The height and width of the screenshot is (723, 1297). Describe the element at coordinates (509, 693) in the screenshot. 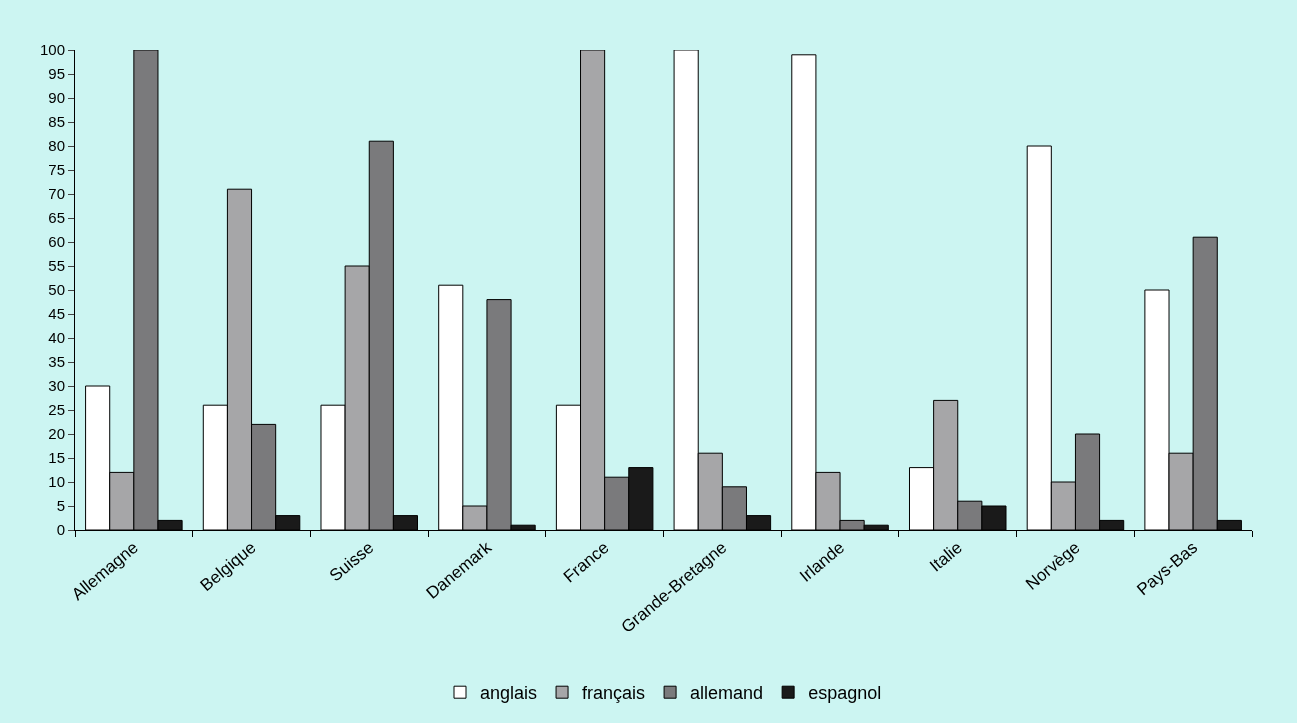

I see `legend-label: anglais` at that location.